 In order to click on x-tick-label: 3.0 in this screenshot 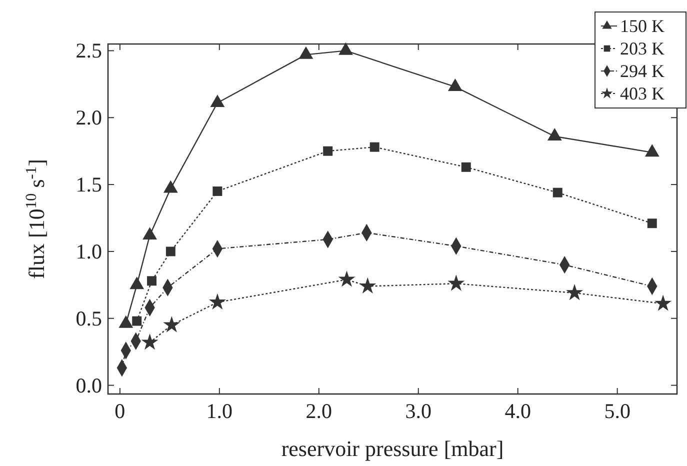, I will do `click(418, 411)`.